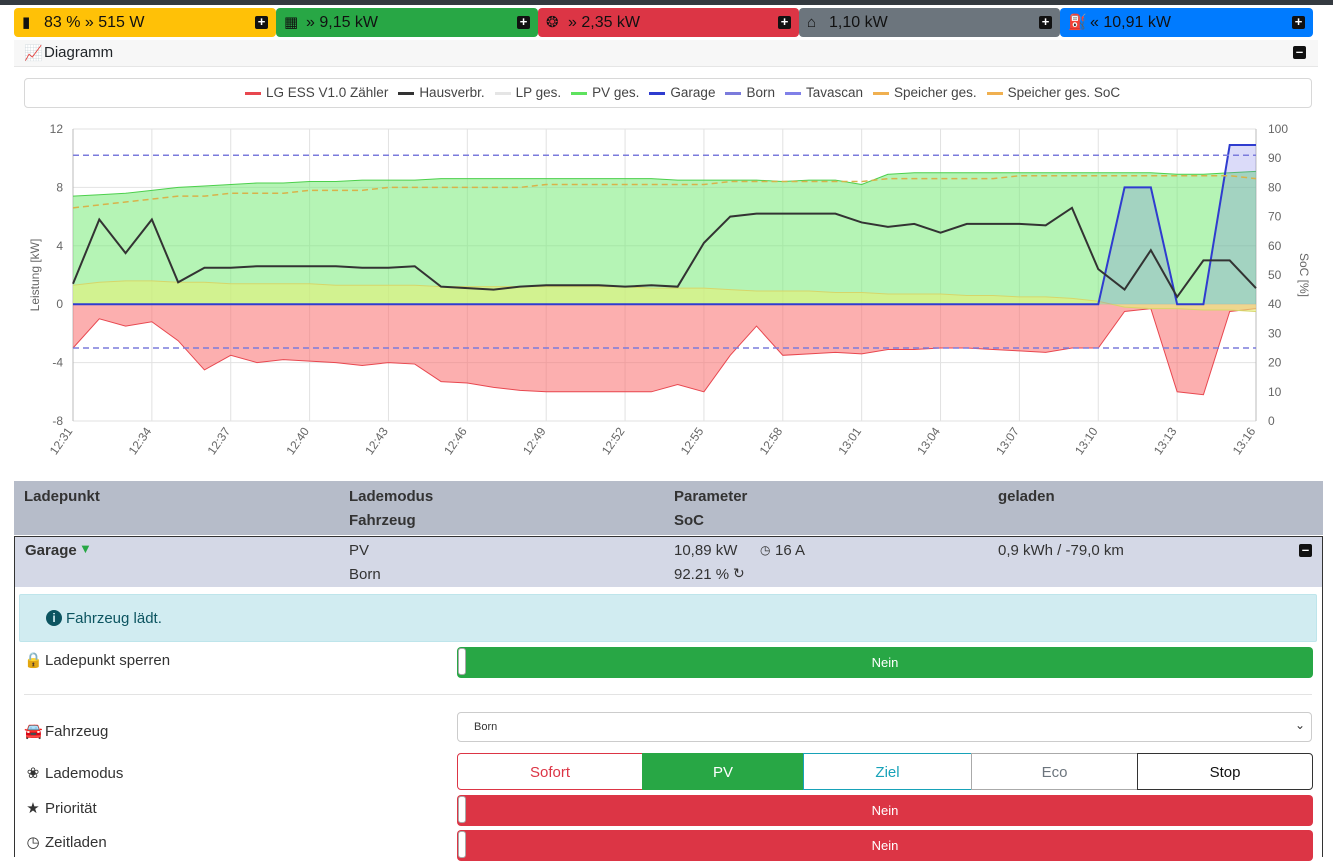 This screenshot has width=1333, height=861. I want to click on y-tick-label: -8, so click(57, 421).